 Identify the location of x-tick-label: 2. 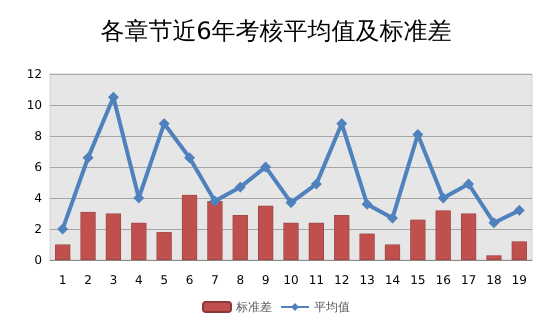
(88, 280).